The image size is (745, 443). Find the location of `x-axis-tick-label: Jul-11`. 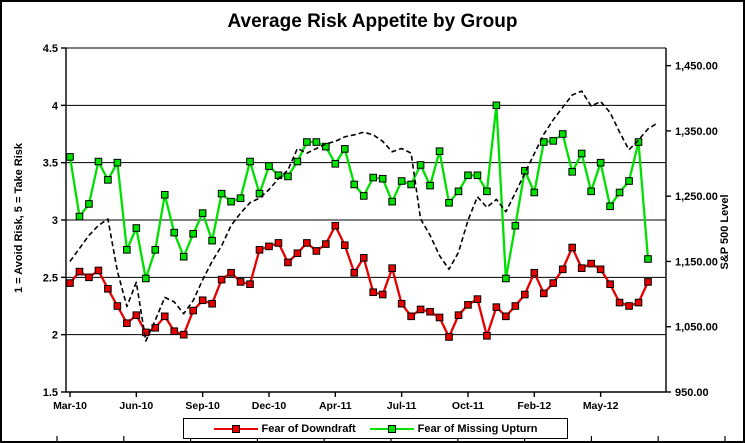

x-axis-tick-label: Jul-11 is located at coordinates (402, 406).